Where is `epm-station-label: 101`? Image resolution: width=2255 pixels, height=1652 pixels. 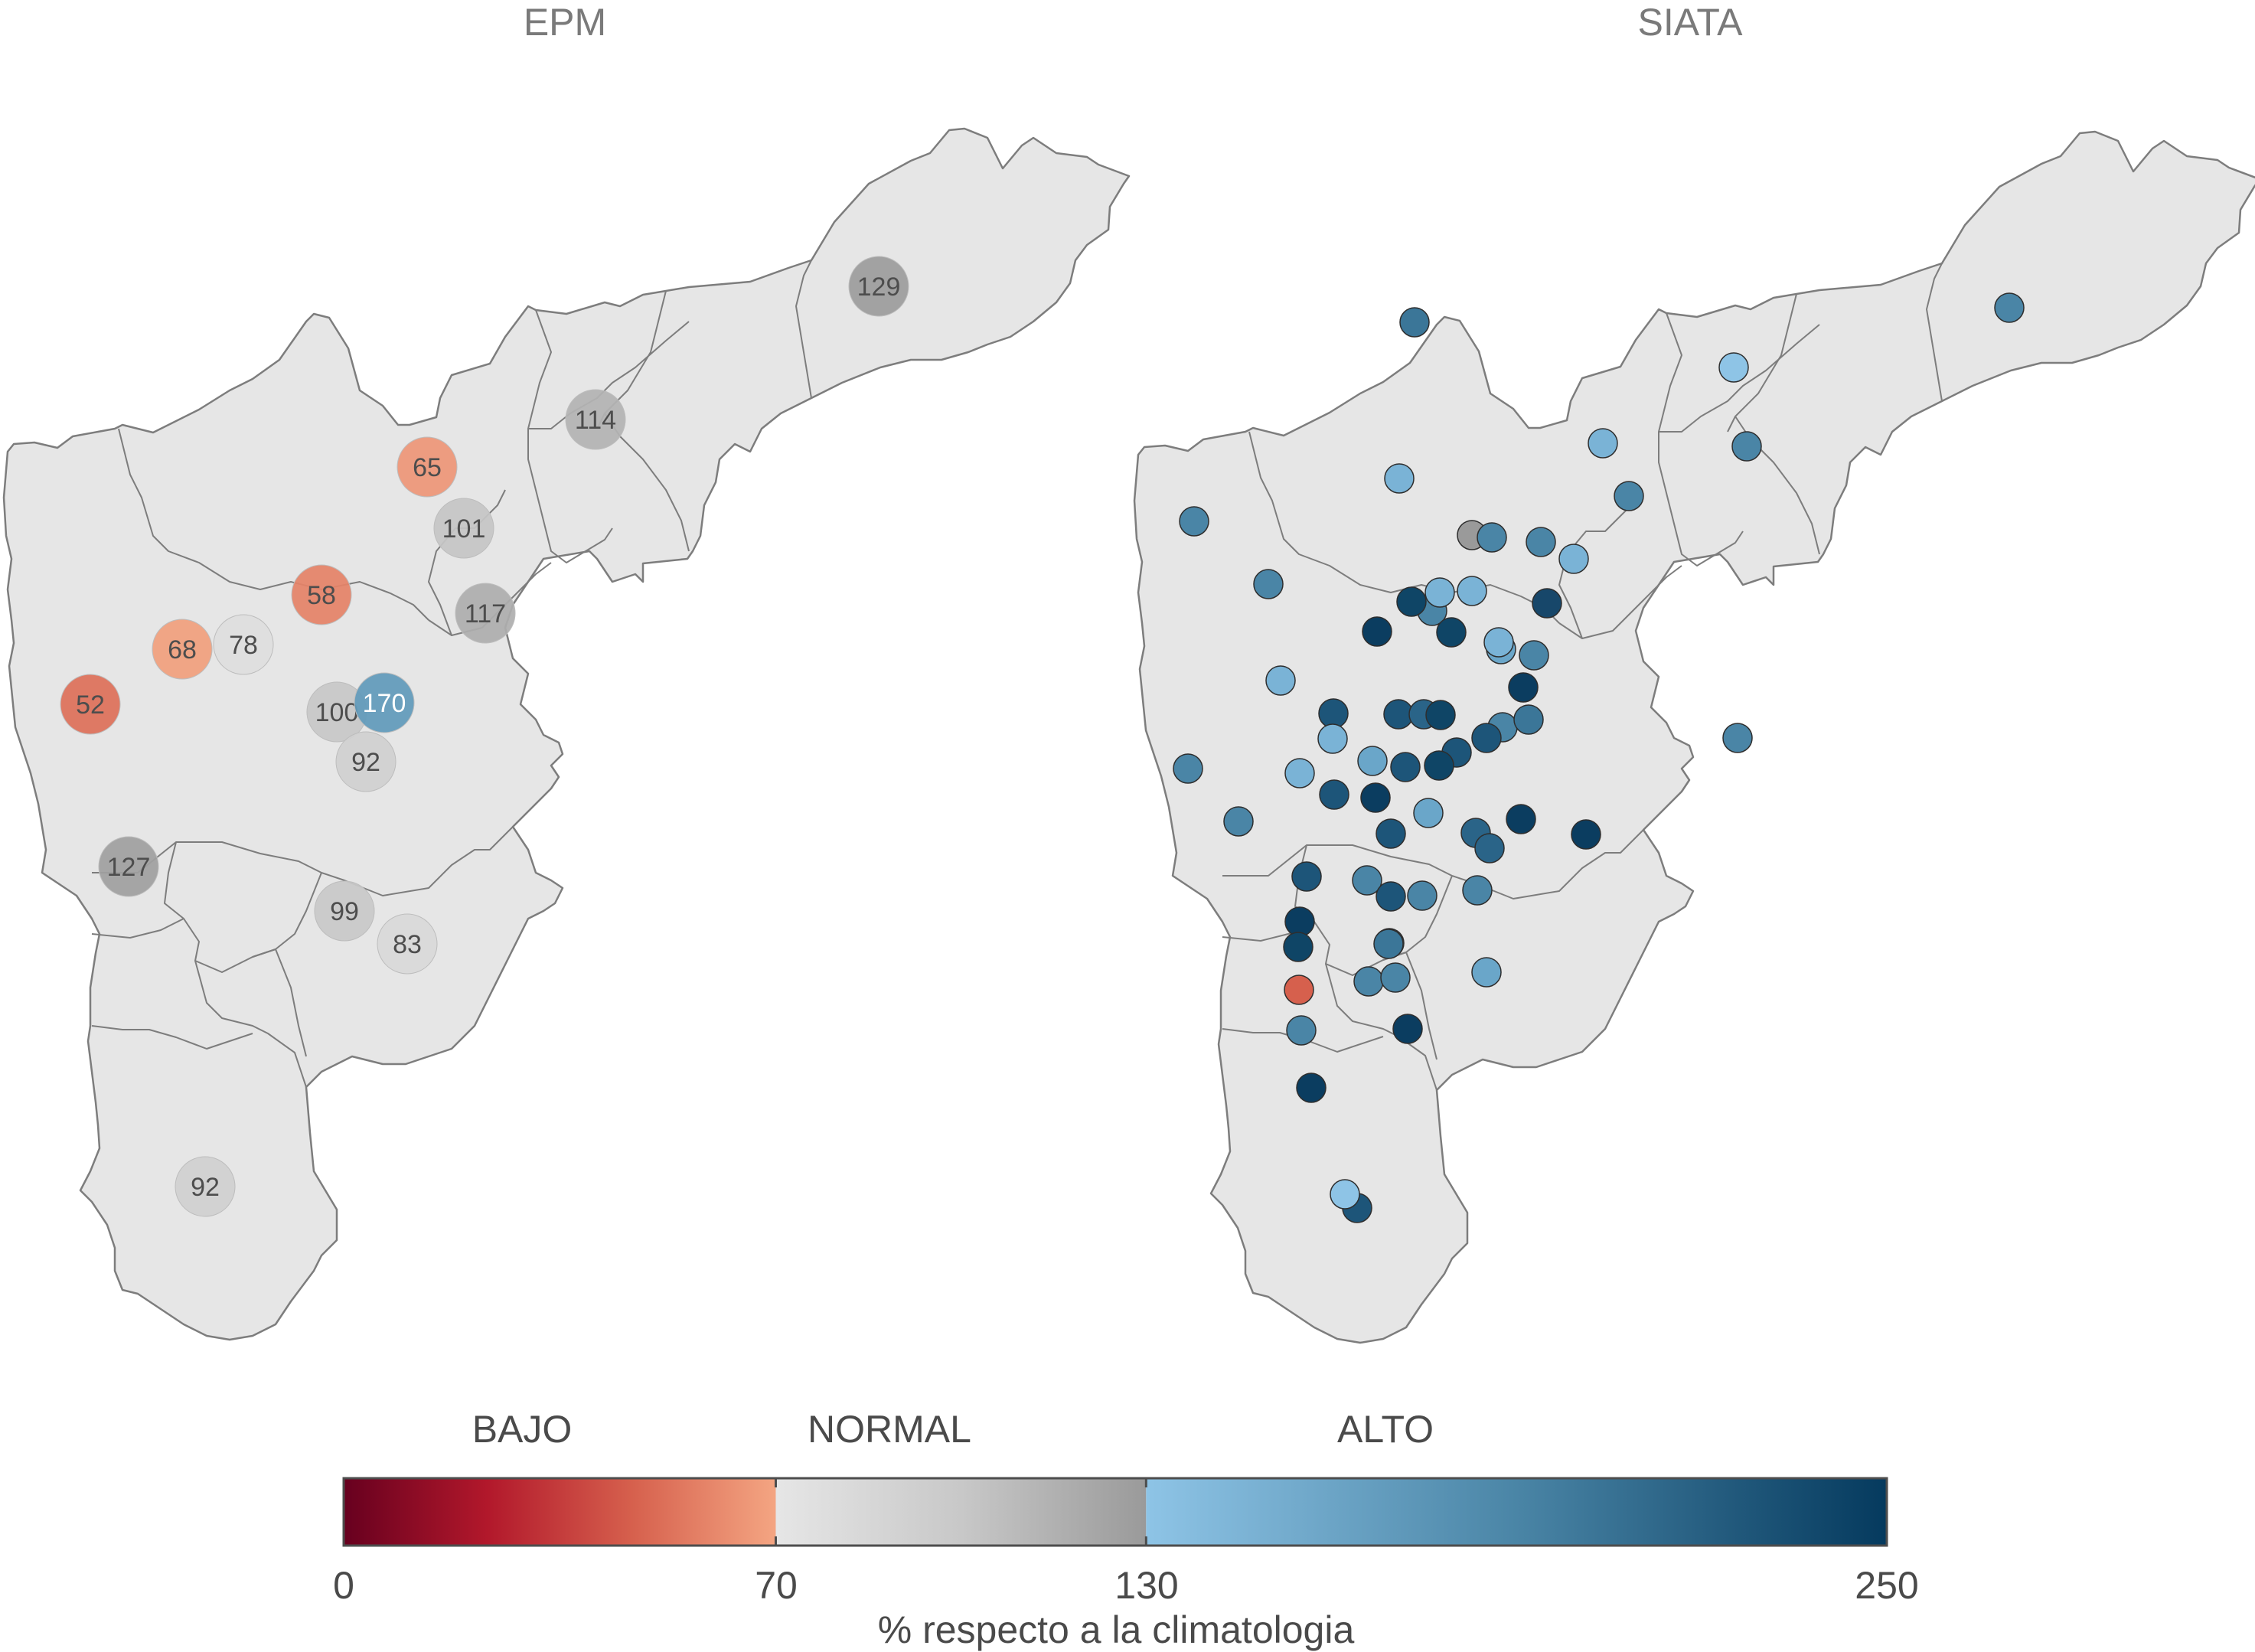 epm-station-label: 101 is located at coordinates (464, 529).